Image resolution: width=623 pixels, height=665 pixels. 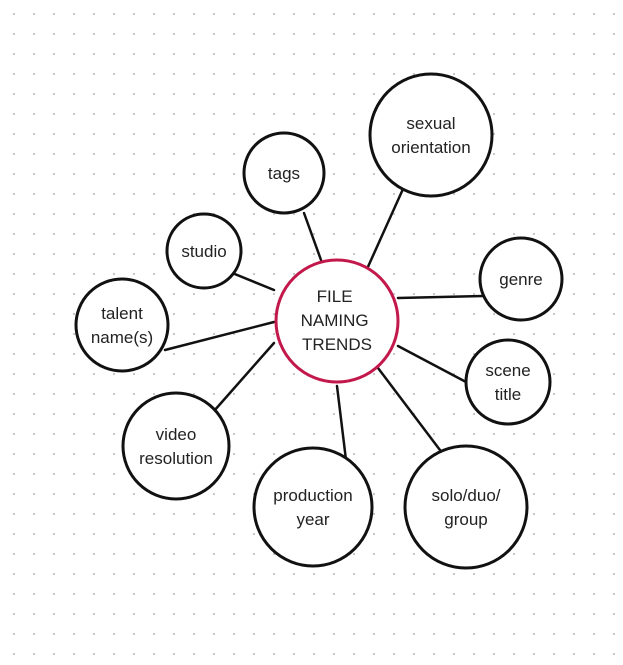 I want to click on center-label-line: NAMING, so click(x=335, y=320).